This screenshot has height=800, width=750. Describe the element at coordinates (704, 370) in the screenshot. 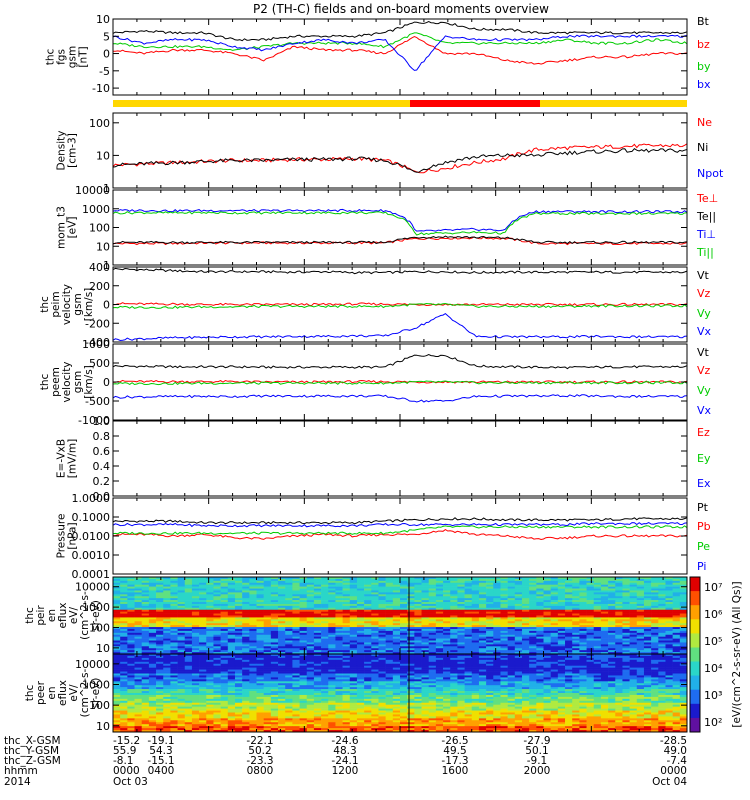

I see `legend-Vz: Vz` at that location.